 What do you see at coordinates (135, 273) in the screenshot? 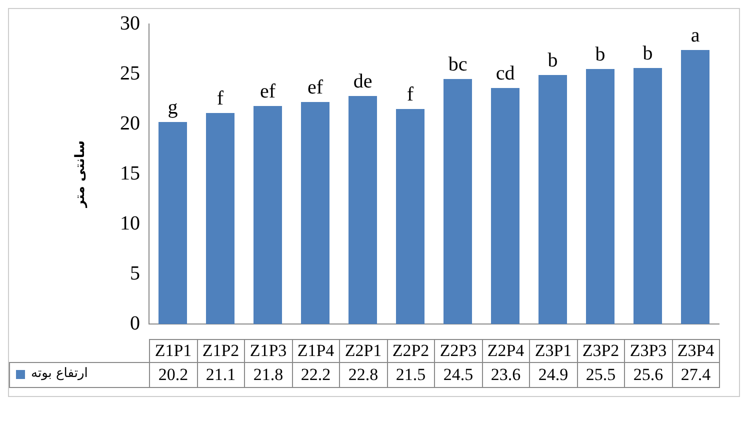
I see `y-tick-label: 5` at bounding box center [135, 273].